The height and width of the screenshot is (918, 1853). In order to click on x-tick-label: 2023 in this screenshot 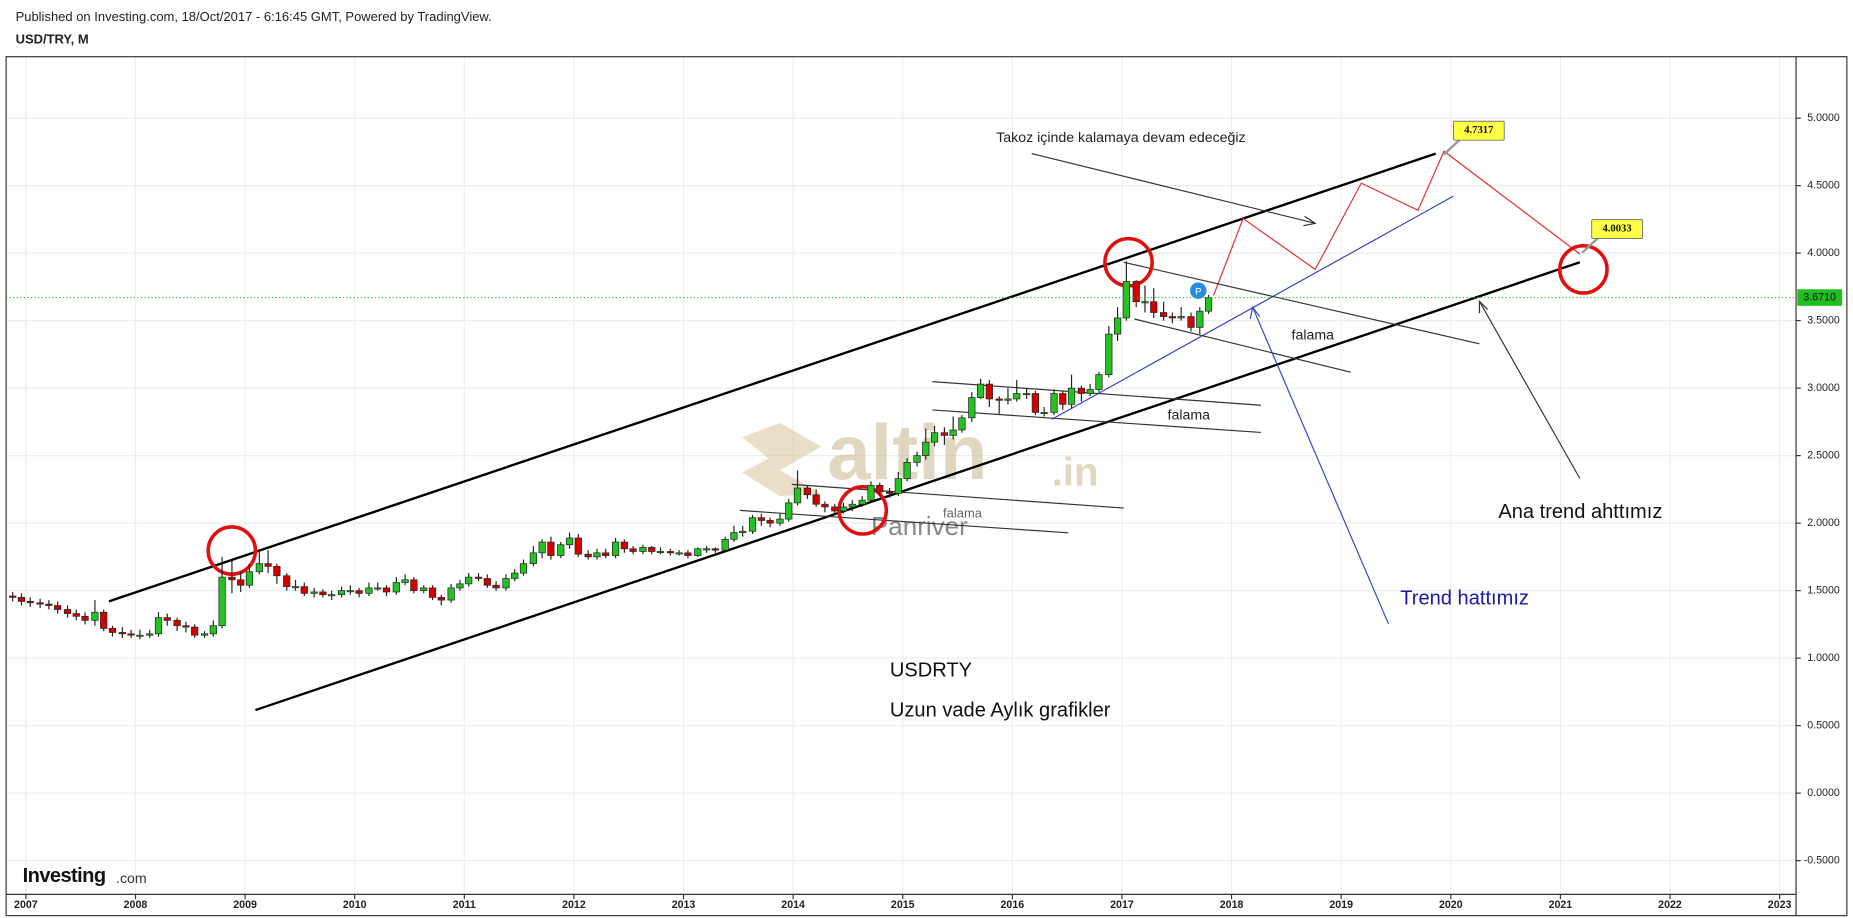, I will do `click(1780, 905)`.